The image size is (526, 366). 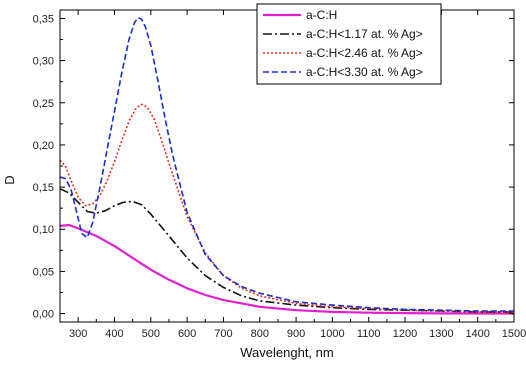 I want to click on y-tick-label: 0,15, so click(x=43, y=188).